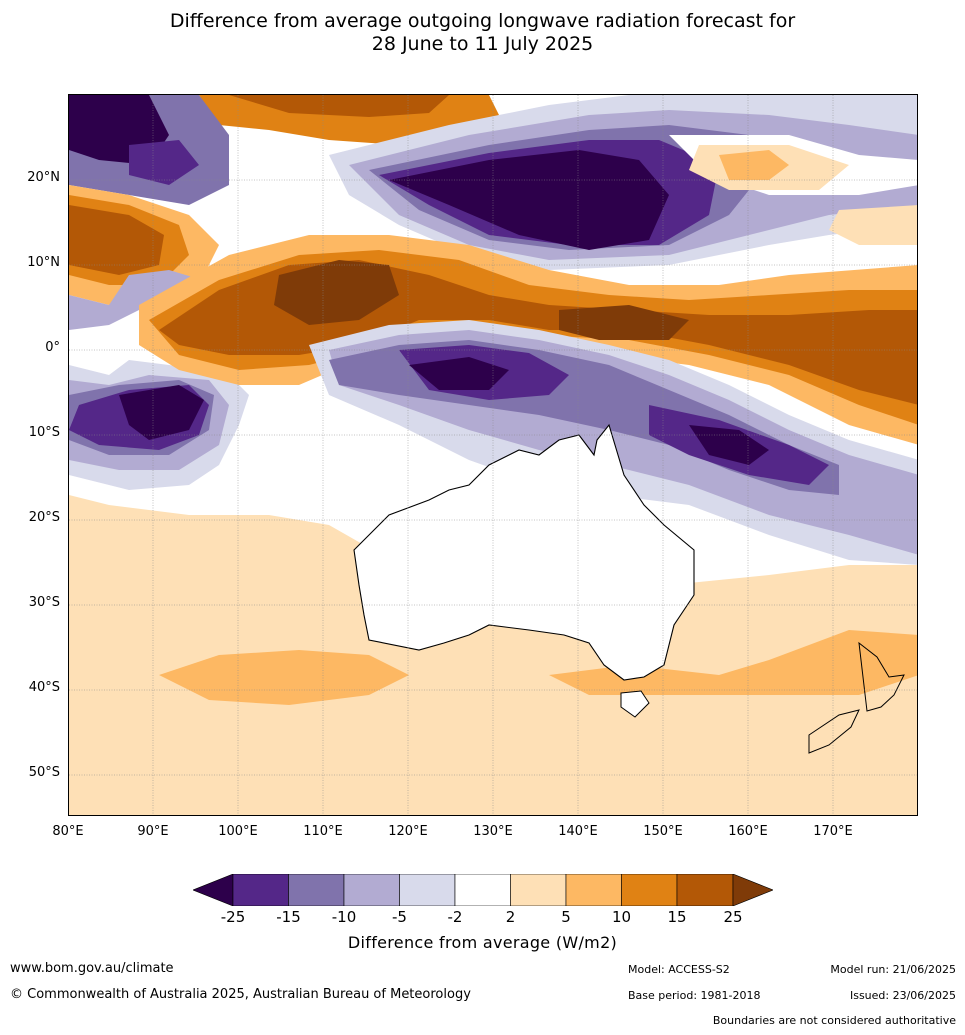  Describe the element at coordinates (679, 969) in the screenshot. I see `footer-model: Model: ACCESS-S2` at that location.